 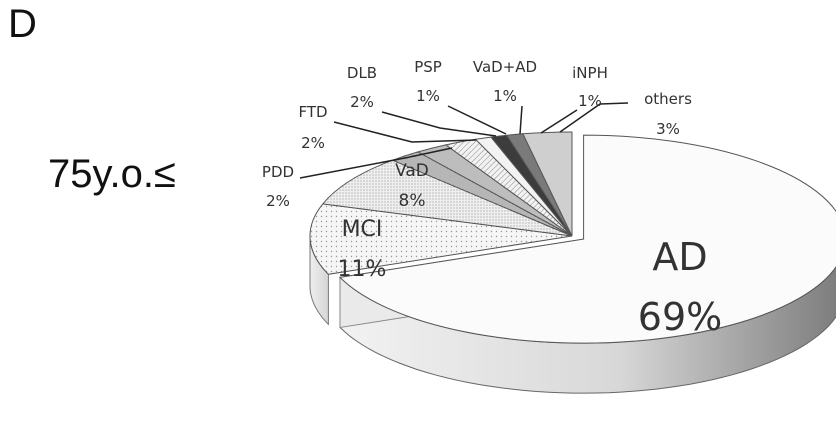 What do you see at coordinates (428, 96) in the screenshot?
I see `value-psp: 1%` at bounding box center [428, 96].